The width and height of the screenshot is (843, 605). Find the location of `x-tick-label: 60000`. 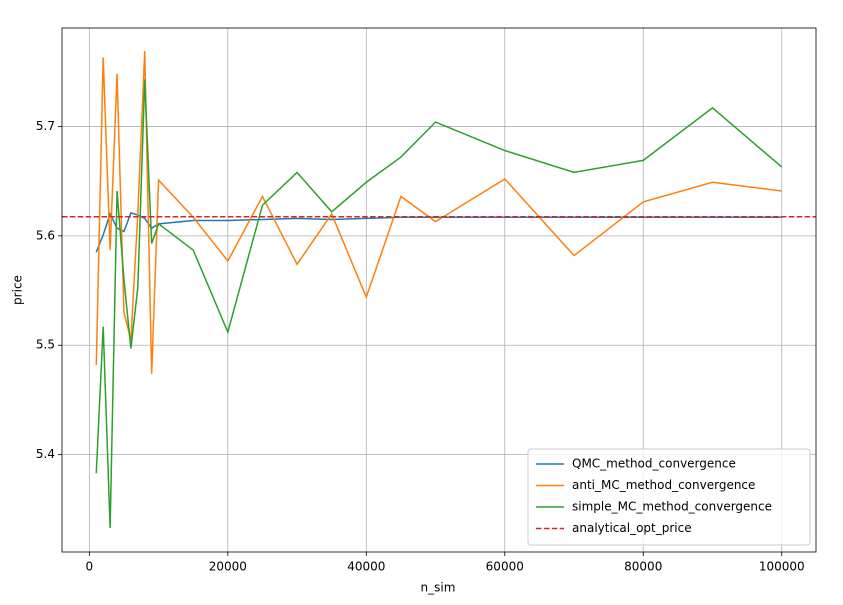

x-tick-label: 60000 is located at coordinates (505, 567).